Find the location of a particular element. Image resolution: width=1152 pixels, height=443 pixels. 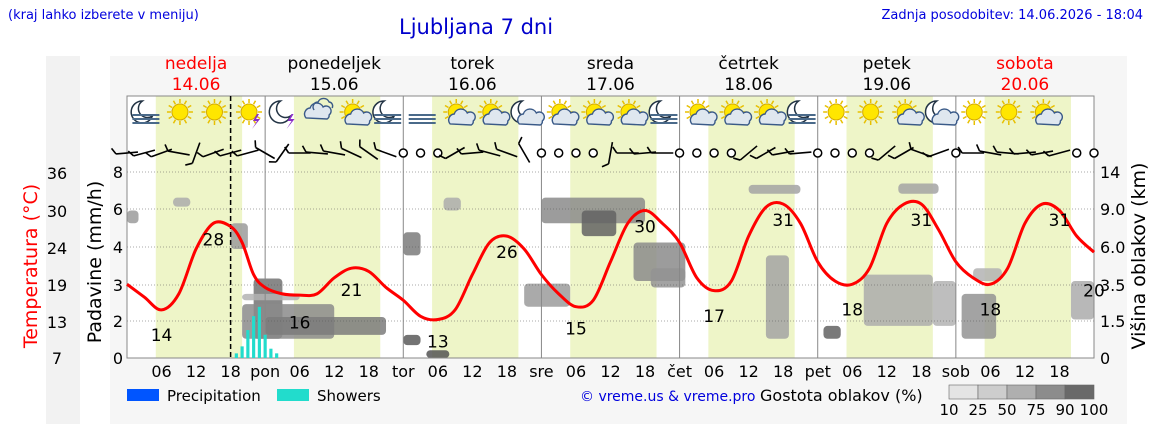

temperature-label: 31 is located at coordinates (783, 221).